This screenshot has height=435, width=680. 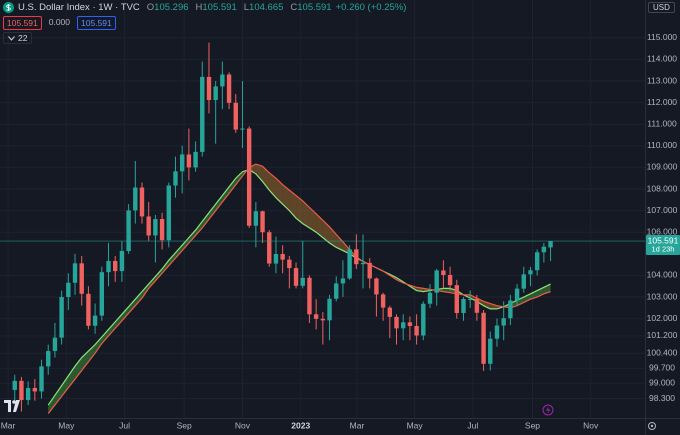 What do you see at coordinates (662, 335) in the screenshot?
I see `y-tick-label: 101.200` at bounding box center [662, 335].